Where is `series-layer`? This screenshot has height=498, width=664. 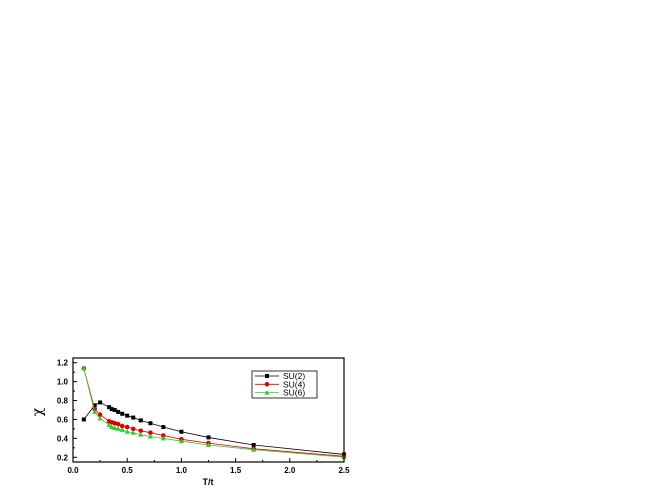
series-layer is located at coordinates (214, 412).